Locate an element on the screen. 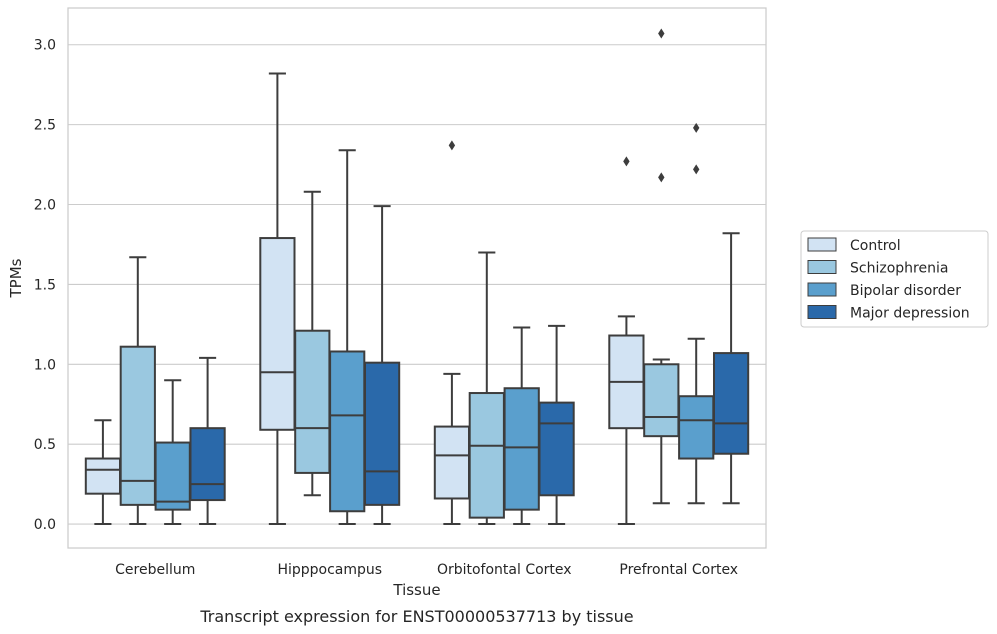 The width and height of the screenshot is (997, 634). x-tick-label: Cerebellum is located at coordinates (155, 570).